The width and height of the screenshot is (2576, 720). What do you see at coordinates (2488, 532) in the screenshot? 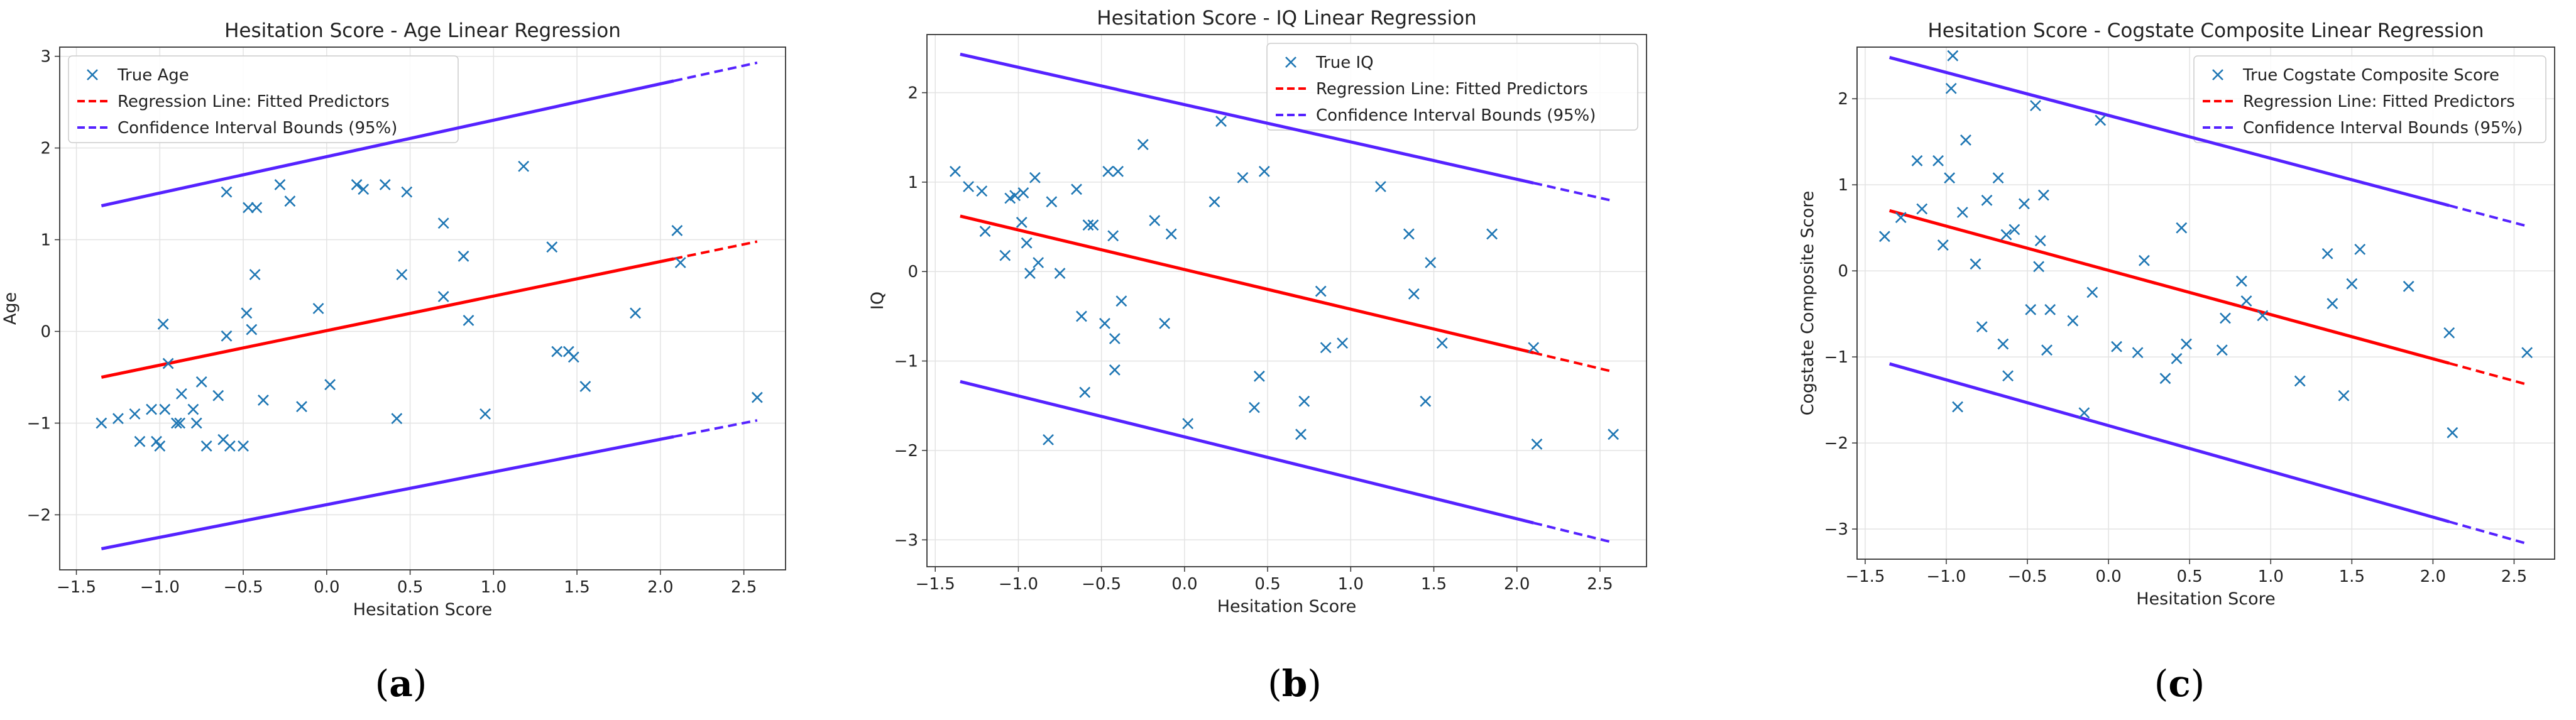
I see `ci-lower-line-dashed` at bounding box center [2488, 532].